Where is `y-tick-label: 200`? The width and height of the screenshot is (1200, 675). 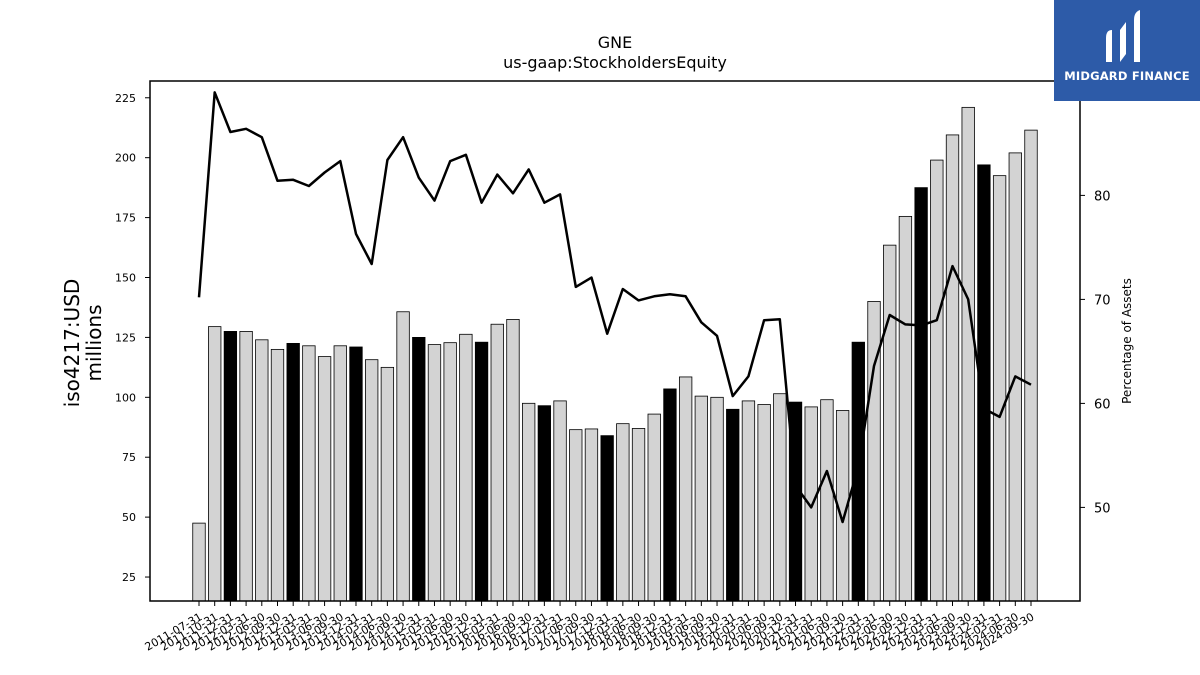 y-tick-label: 200 is located at coordinates (125, 158).